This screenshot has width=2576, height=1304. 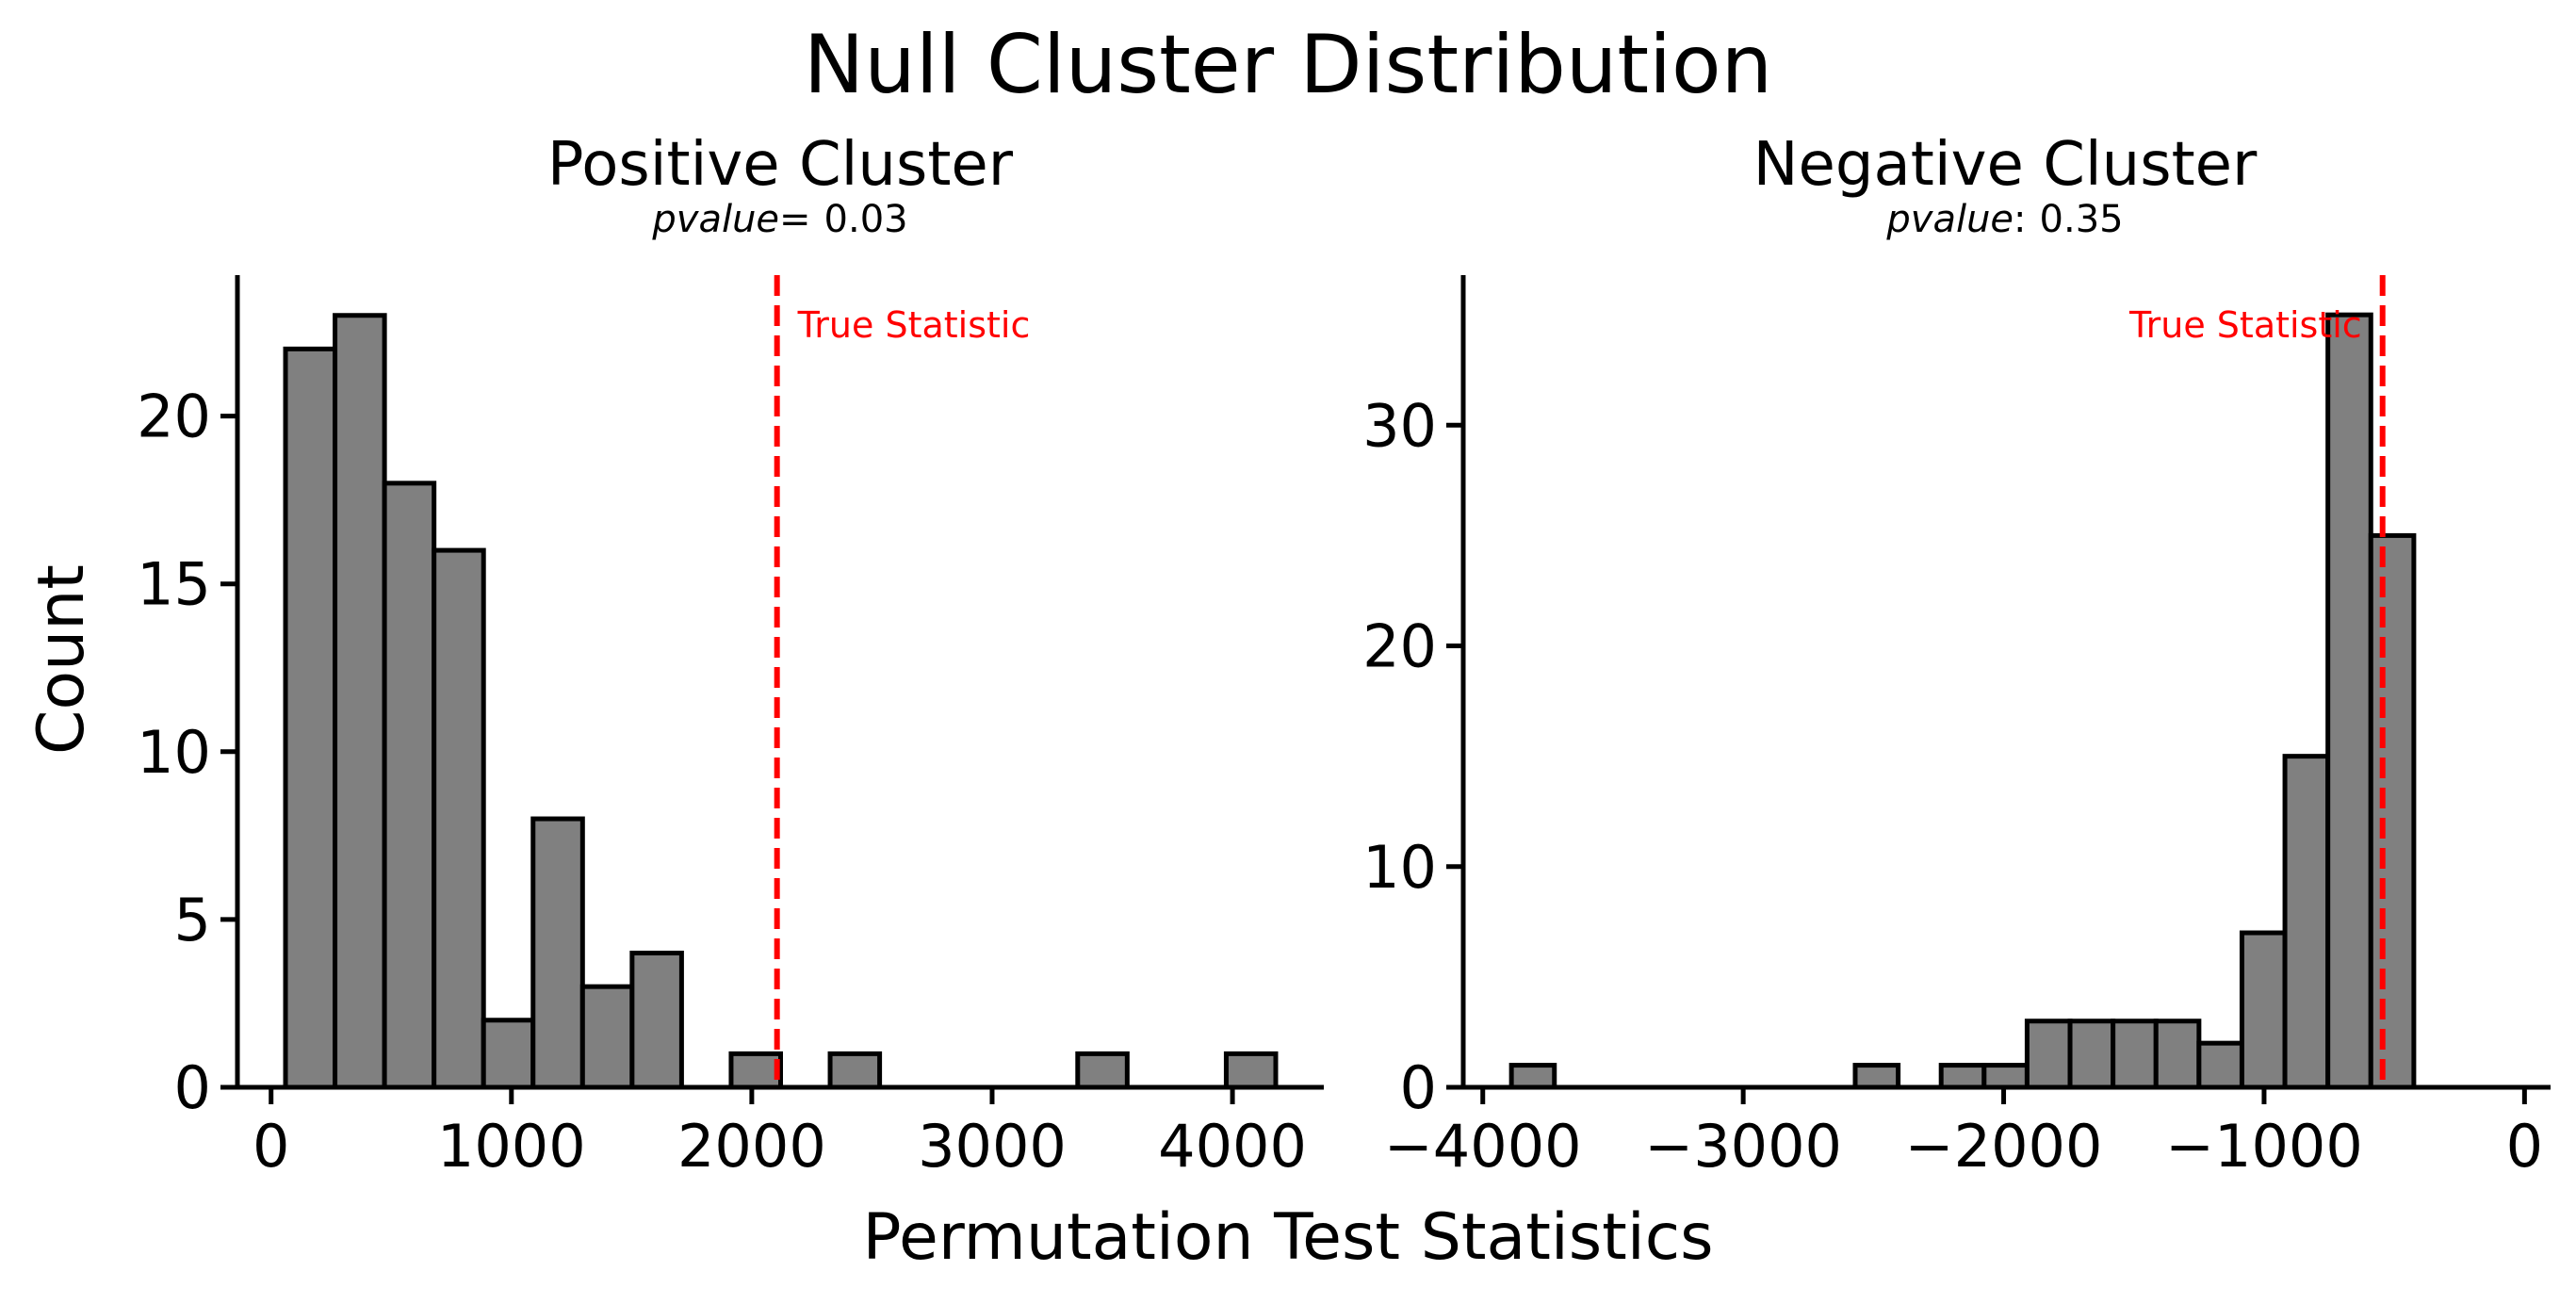 What do you see at coordinates (2082, 220) in the screenshot?
I see `pvalue-value: 0.35` at bounding box center [2082, 220].